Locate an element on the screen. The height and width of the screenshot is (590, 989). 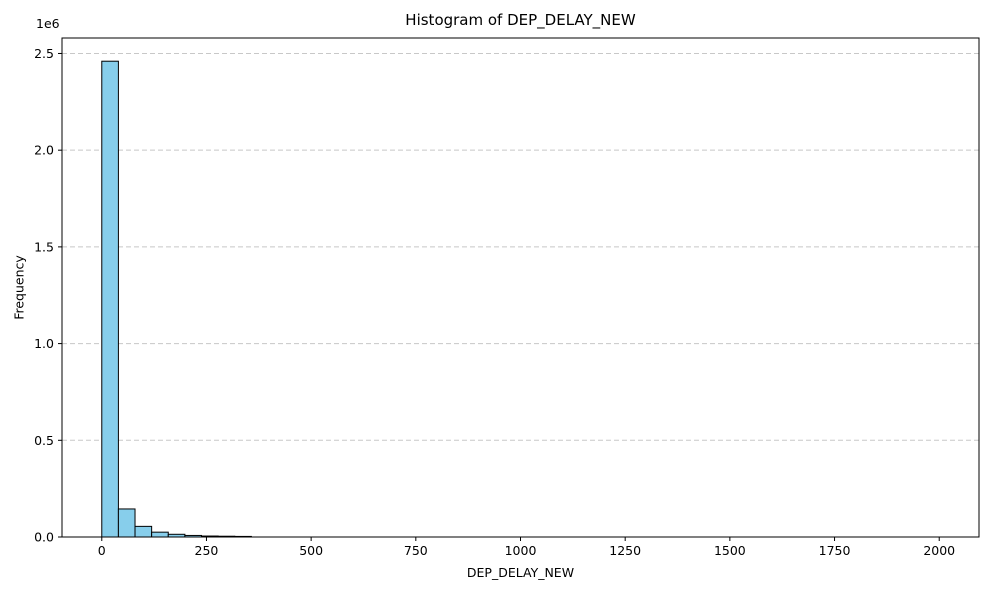
y-tick-label: 1.5 is located at coordinates (44, 246).